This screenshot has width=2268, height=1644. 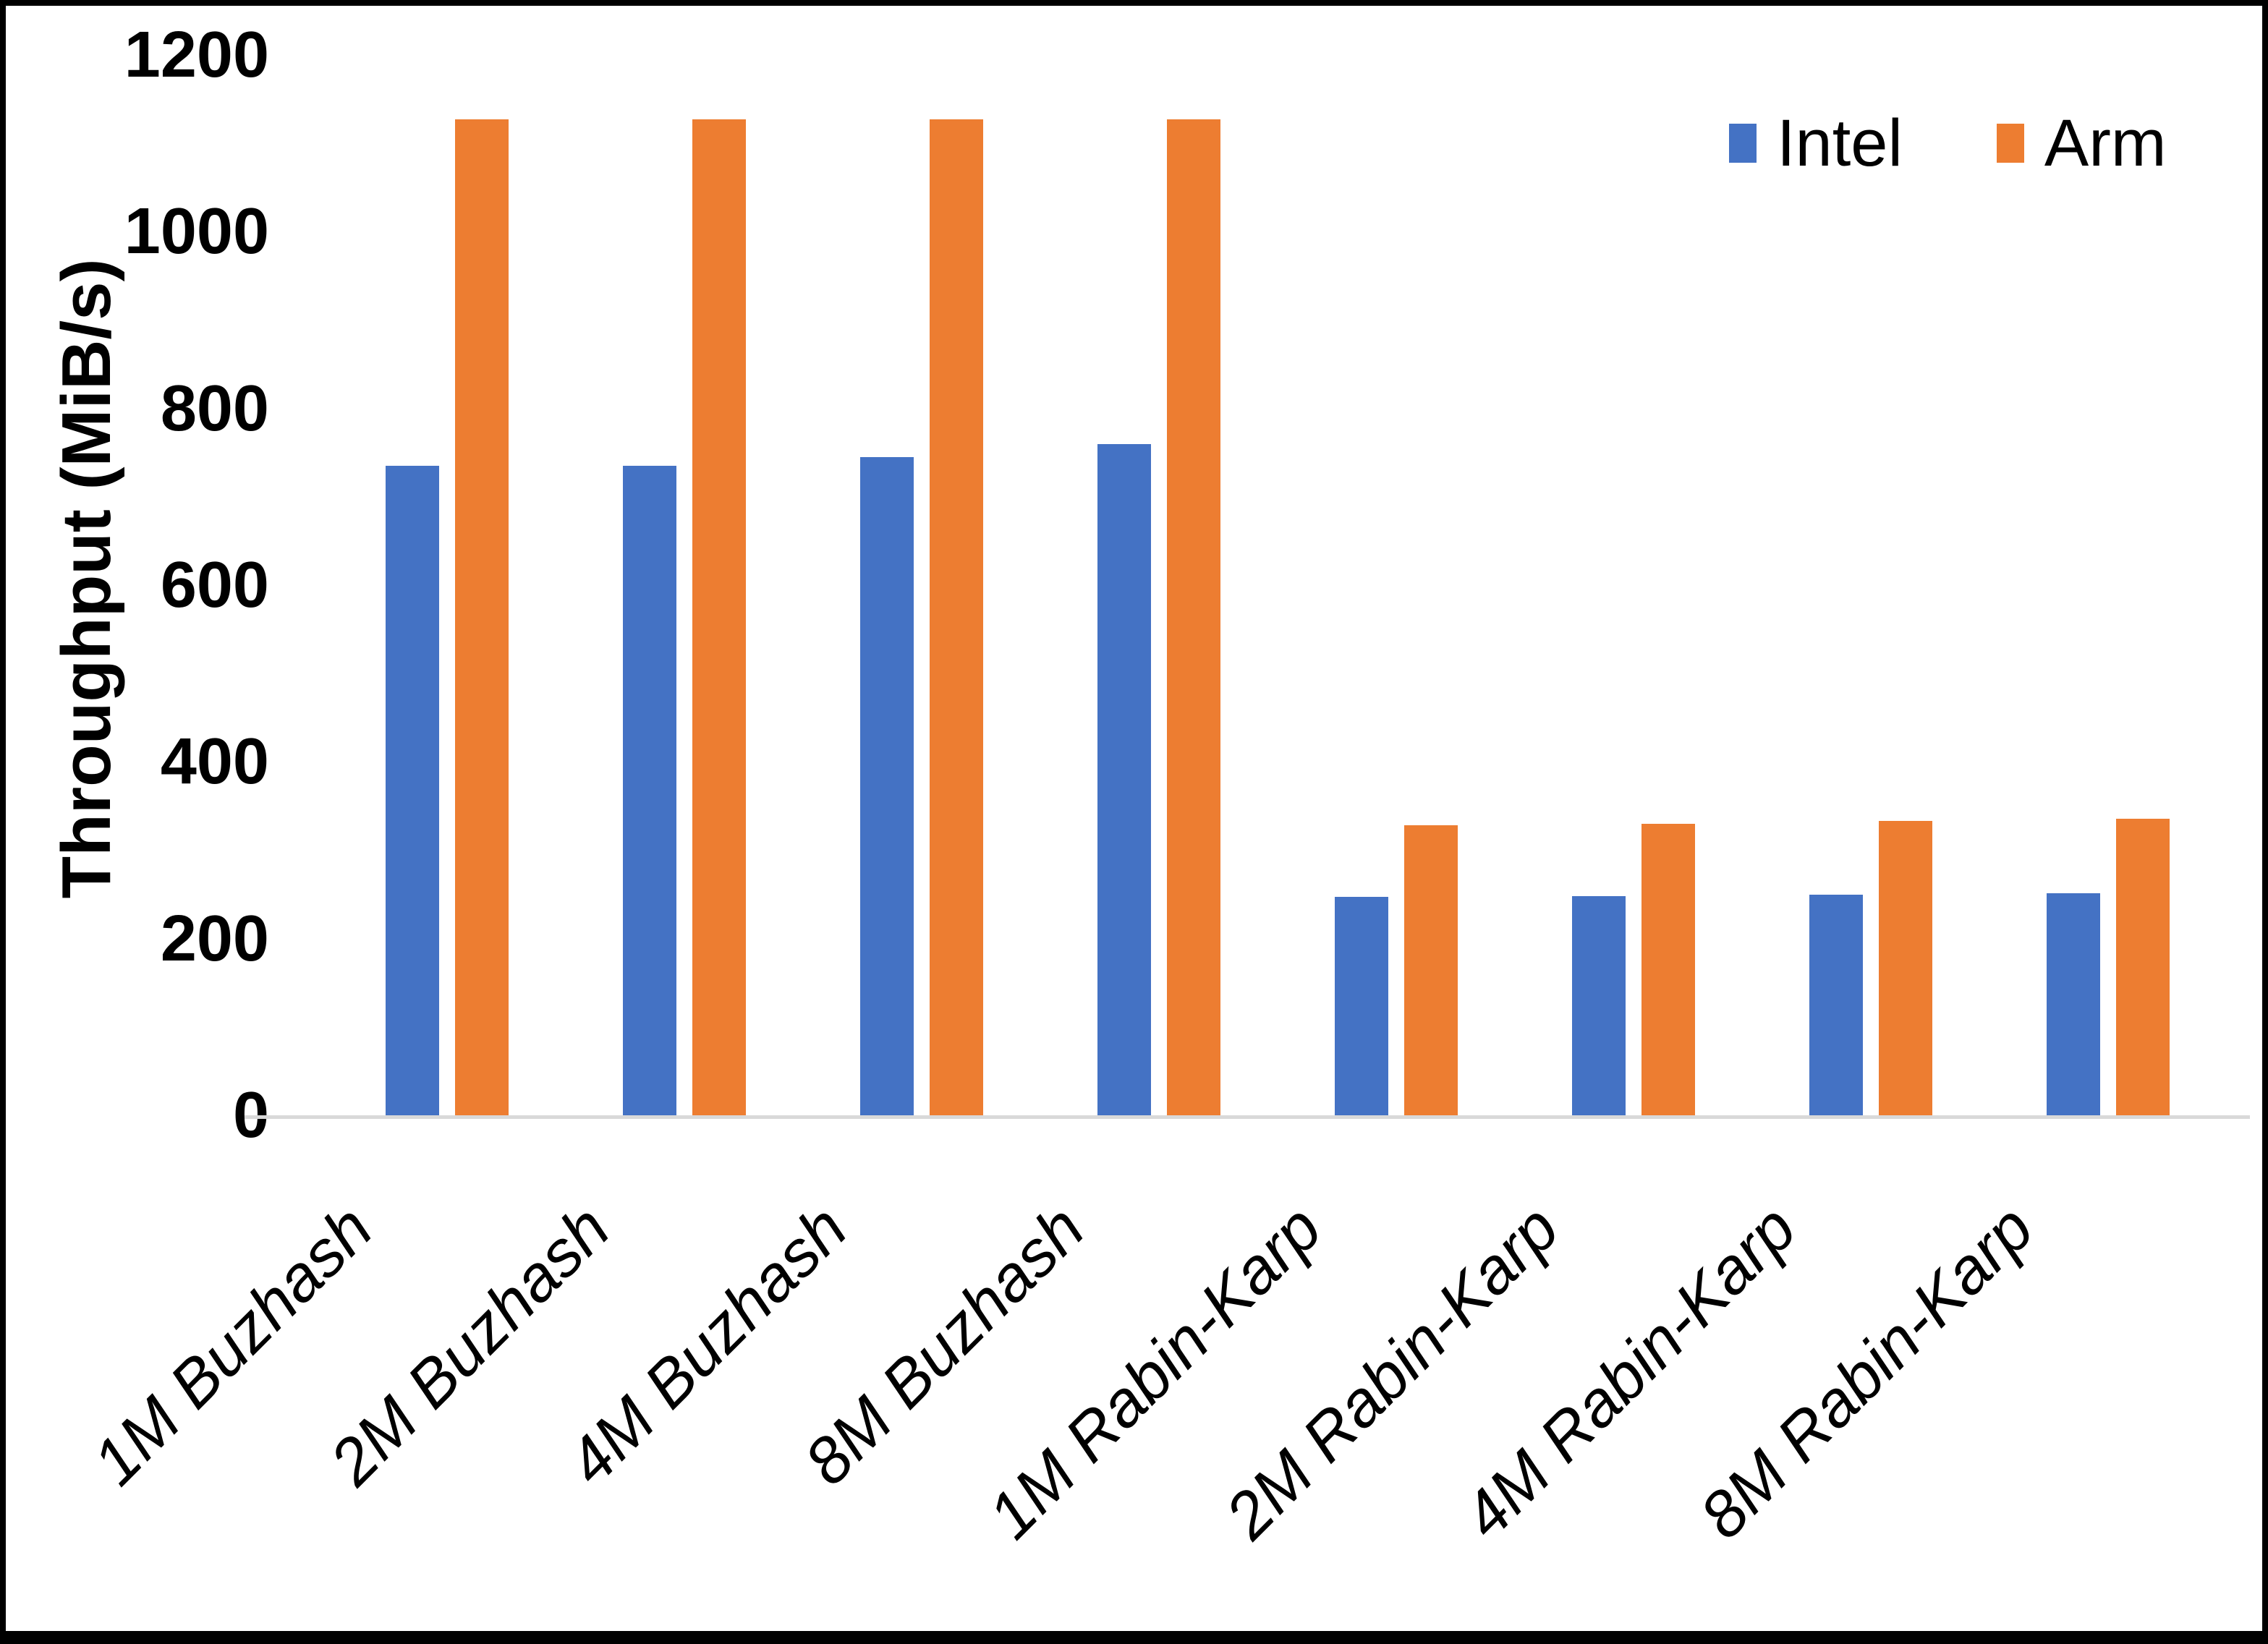 I want to click on legend-label-intel: Intel, so click(x=1840, y=143).